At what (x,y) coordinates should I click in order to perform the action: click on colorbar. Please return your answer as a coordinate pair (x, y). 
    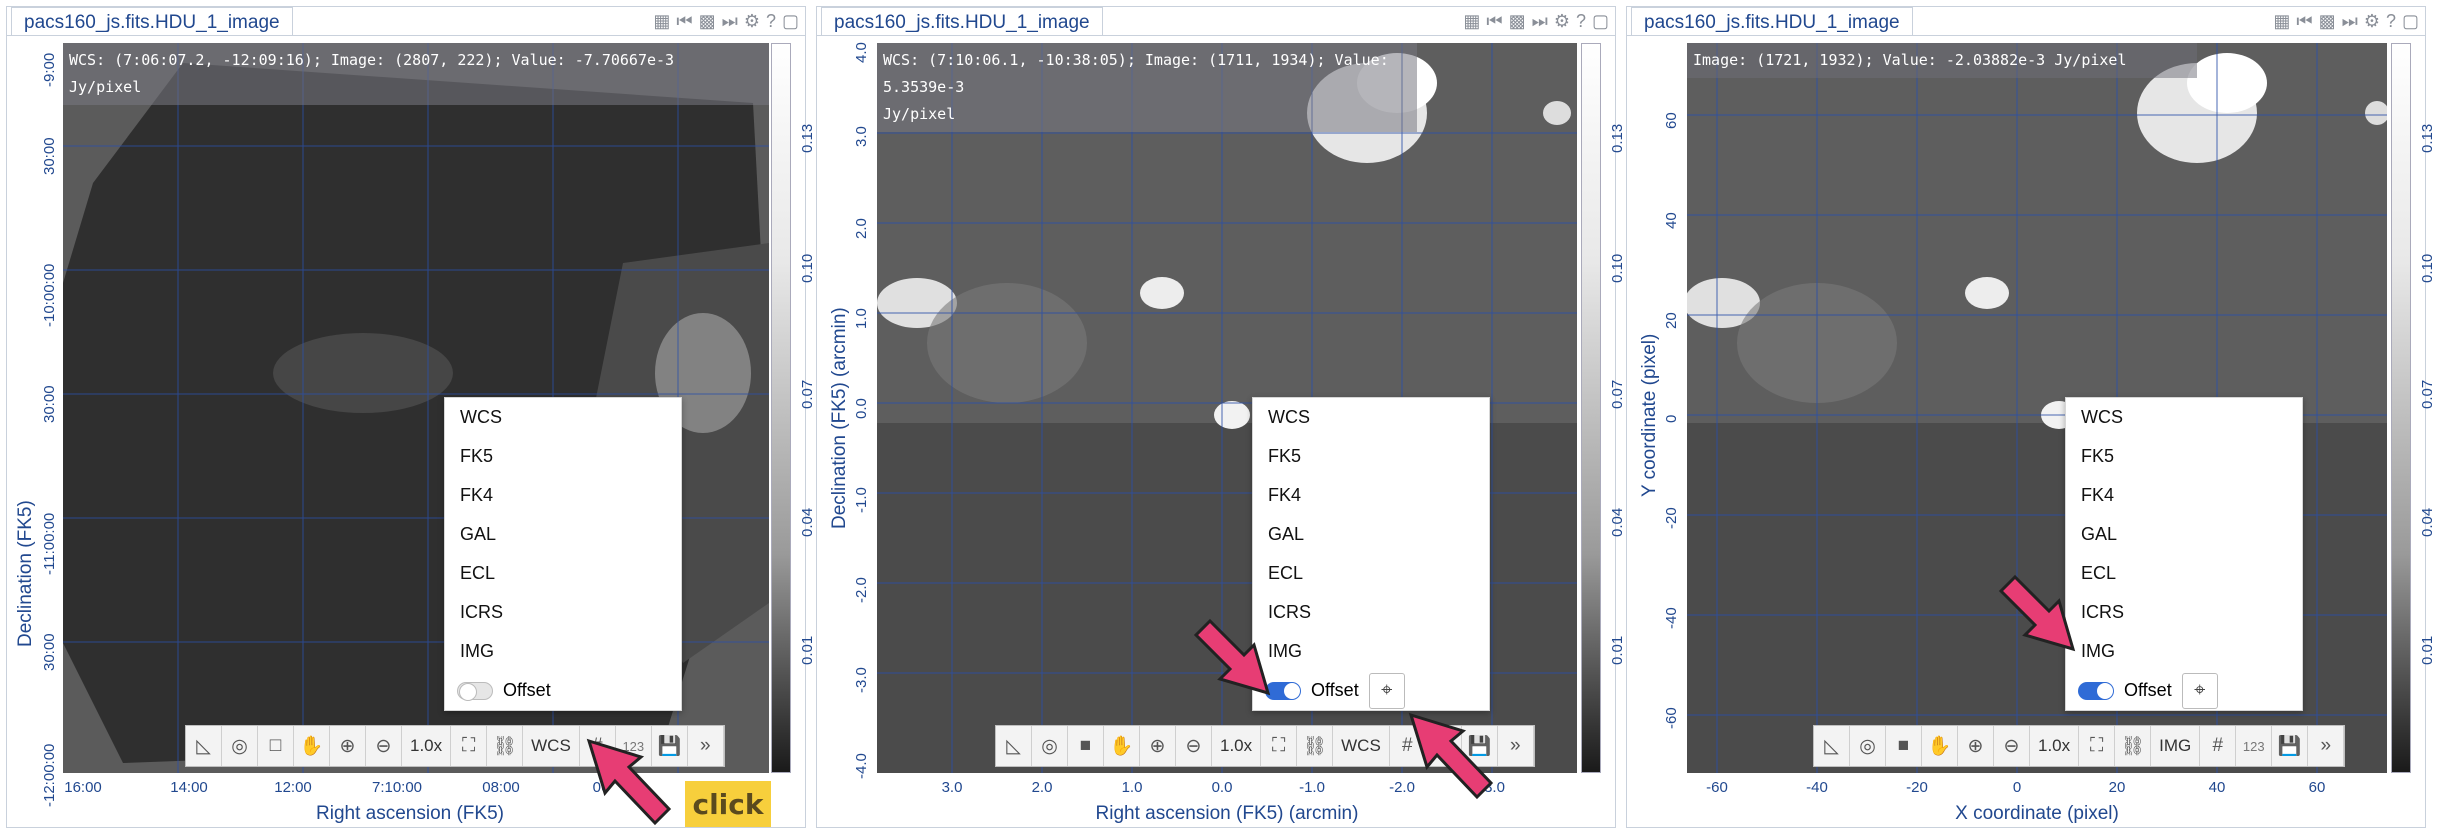
    Looking at the image, I should click on (781, 408).